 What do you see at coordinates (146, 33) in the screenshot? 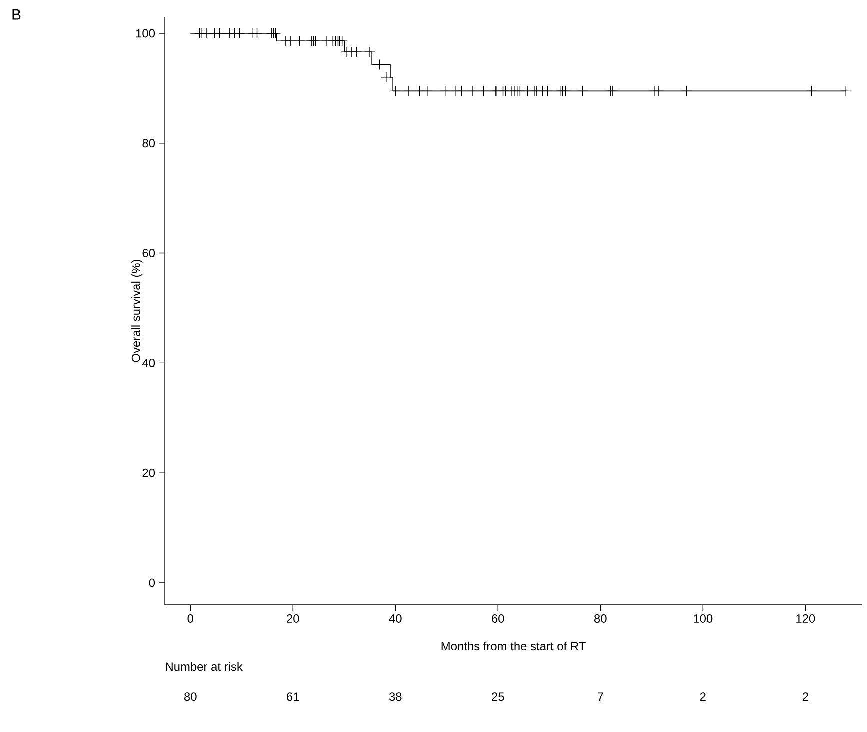
I see `y-tick-label: 100` at bounding box center [146, 33].